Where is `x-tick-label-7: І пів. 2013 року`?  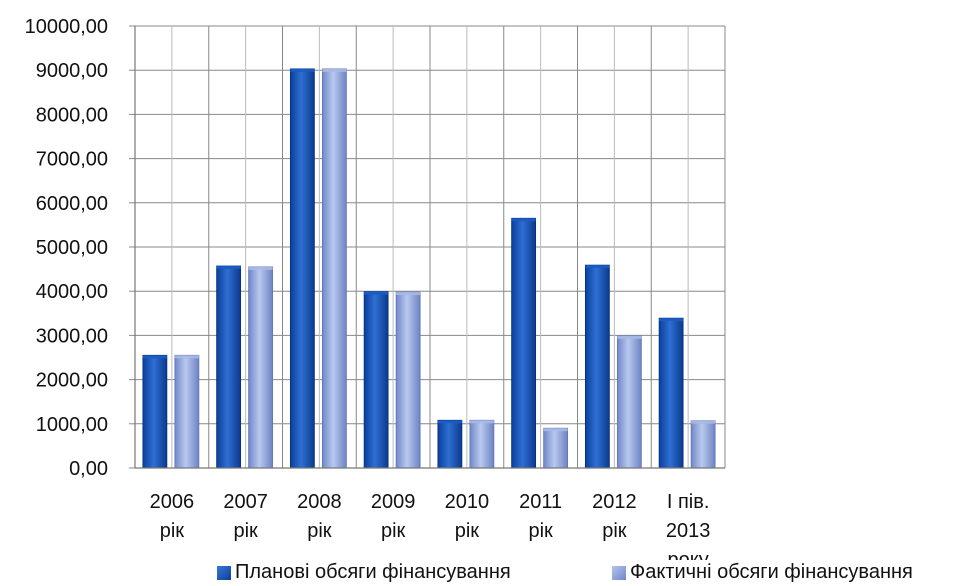
x-tick-label-7: І пів. 2013 року is located at coordinates (688, 525).